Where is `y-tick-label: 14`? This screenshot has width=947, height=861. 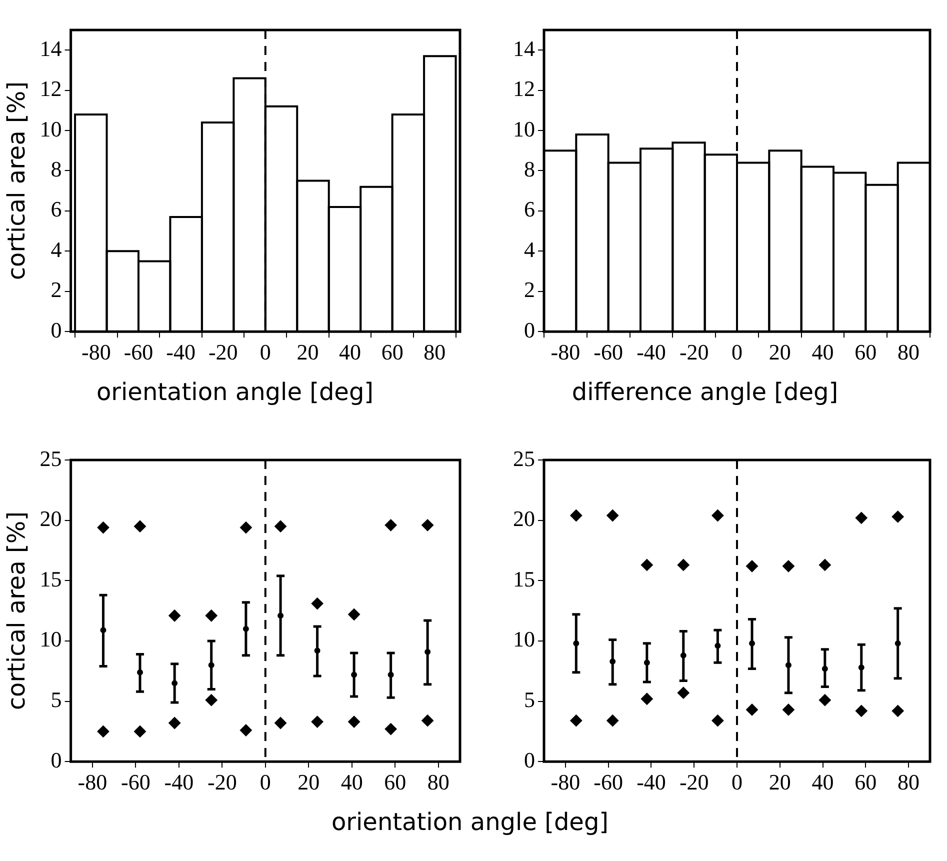
y-tick-label: 14 is located at coordinates (524, 48).